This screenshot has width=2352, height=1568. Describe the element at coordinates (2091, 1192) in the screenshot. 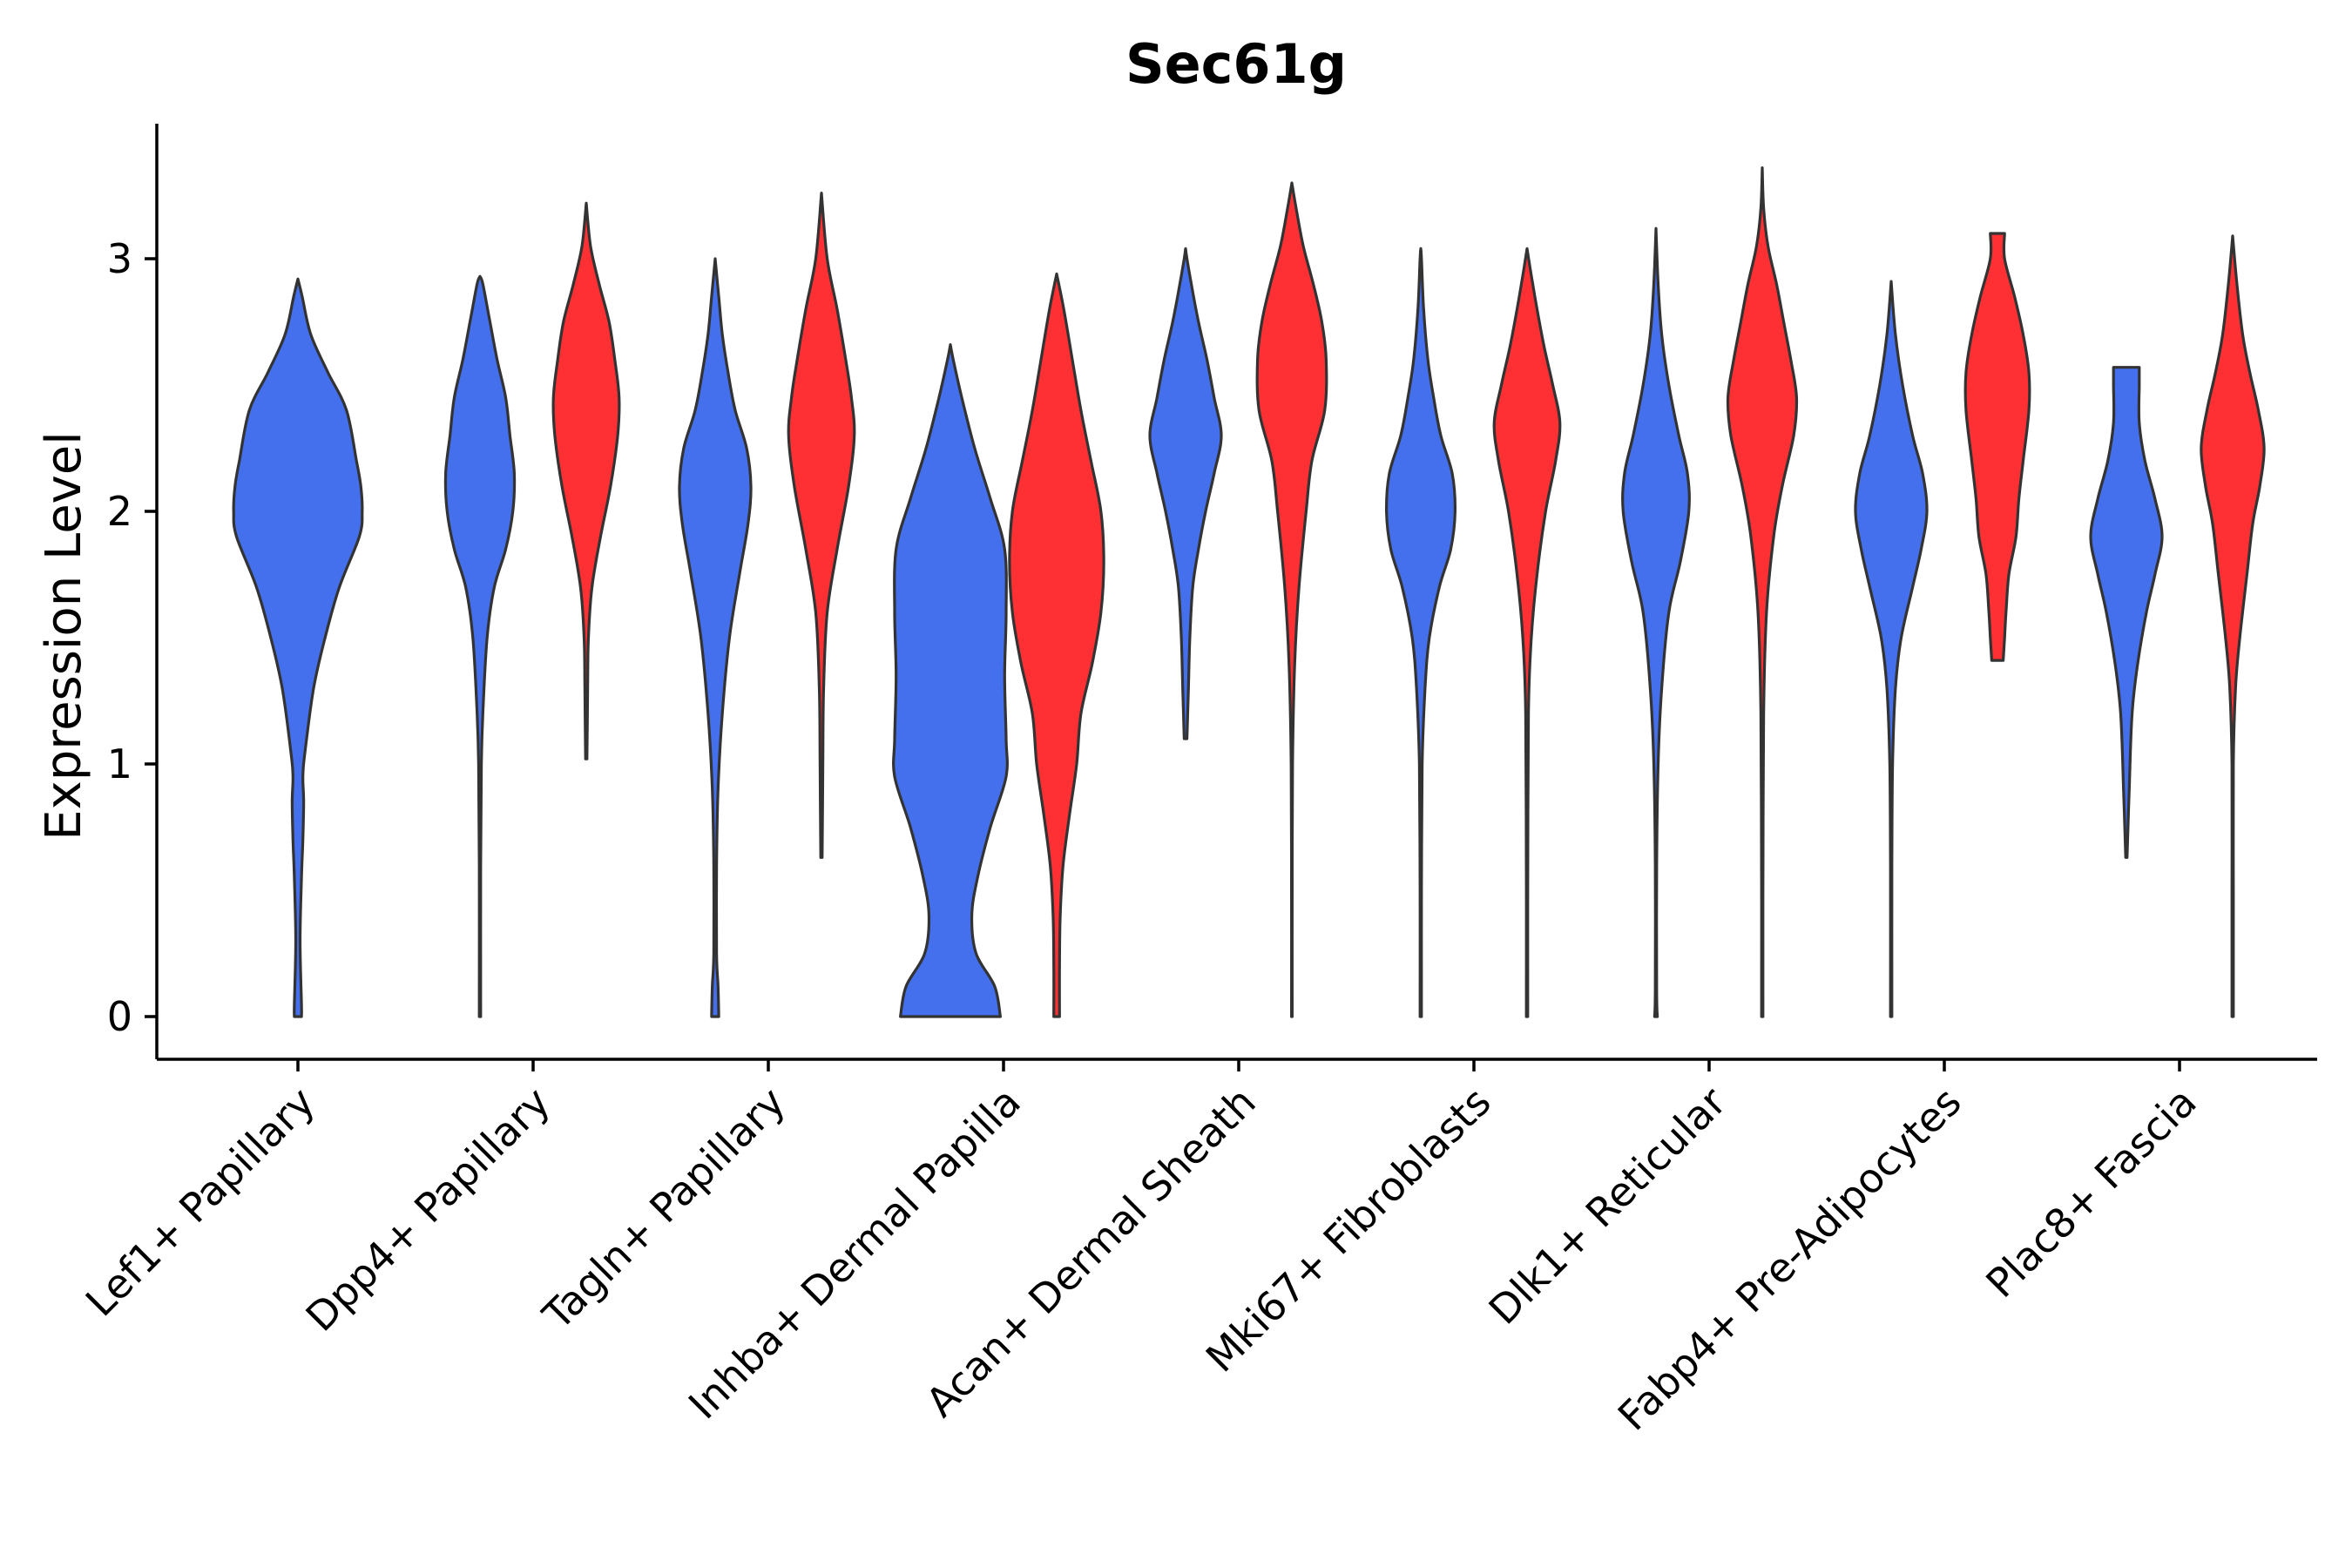

I see `x-tick-label: Plac8+ Fascia` at that location.